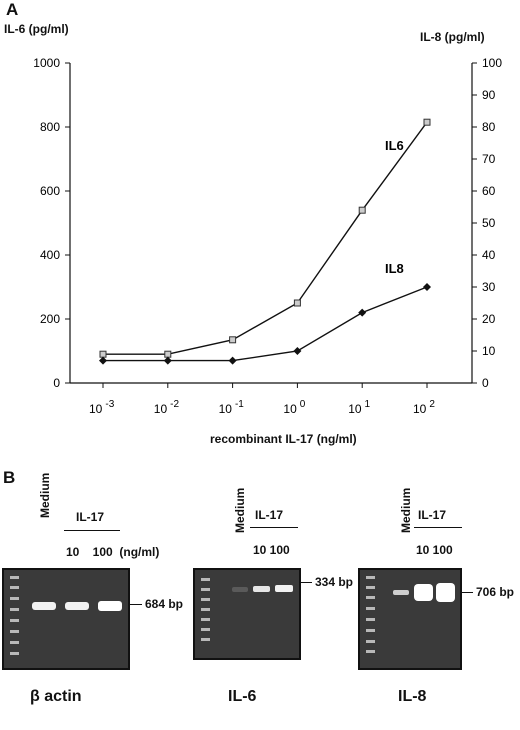 This screenshot has width=520, height=730. I want to click on x-tick-label: 10 -3, so click(102, 407).